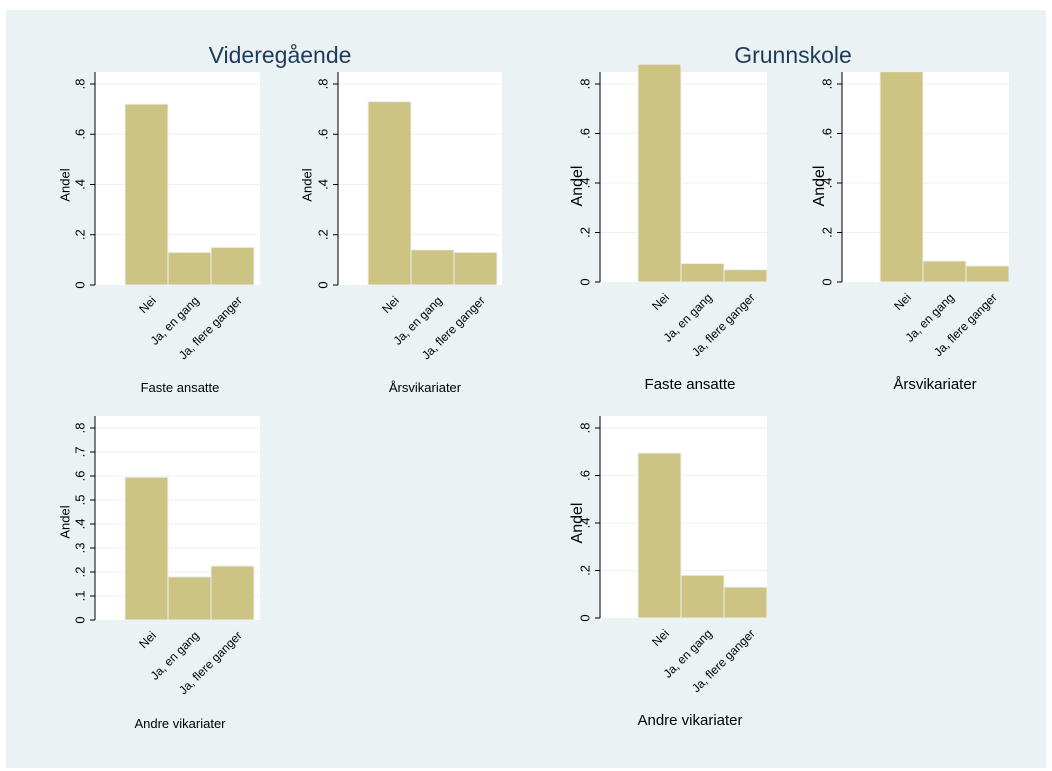  What do you see at coordinates (793, 55) in the screenshot?
I see `group-title-grunnskole: Grunnskole` at bounding box center [793, 55].